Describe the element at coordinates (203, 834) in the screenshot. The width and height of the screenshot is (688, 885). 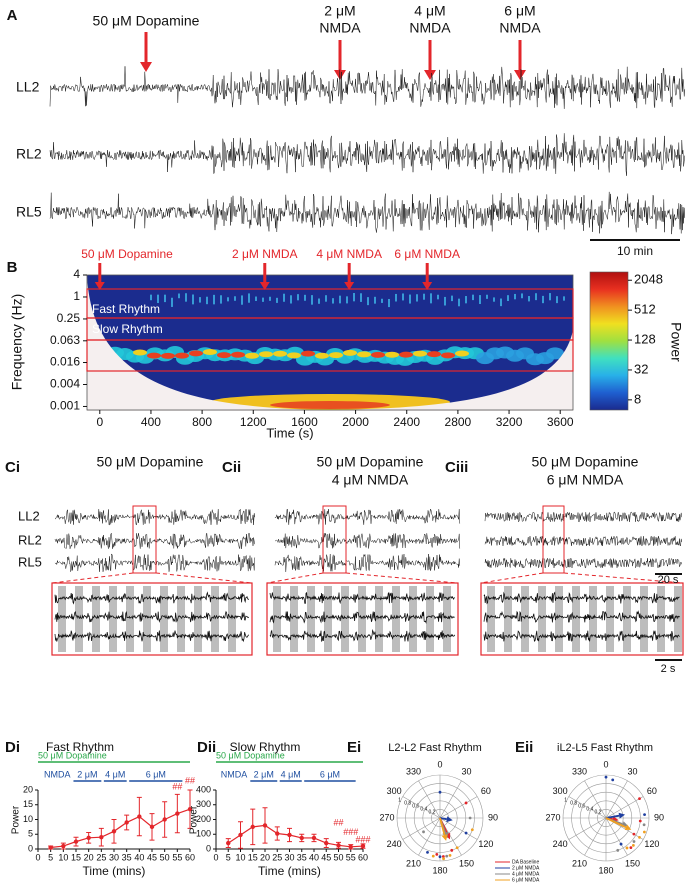
I see `y-tick-label: 100` at that location.